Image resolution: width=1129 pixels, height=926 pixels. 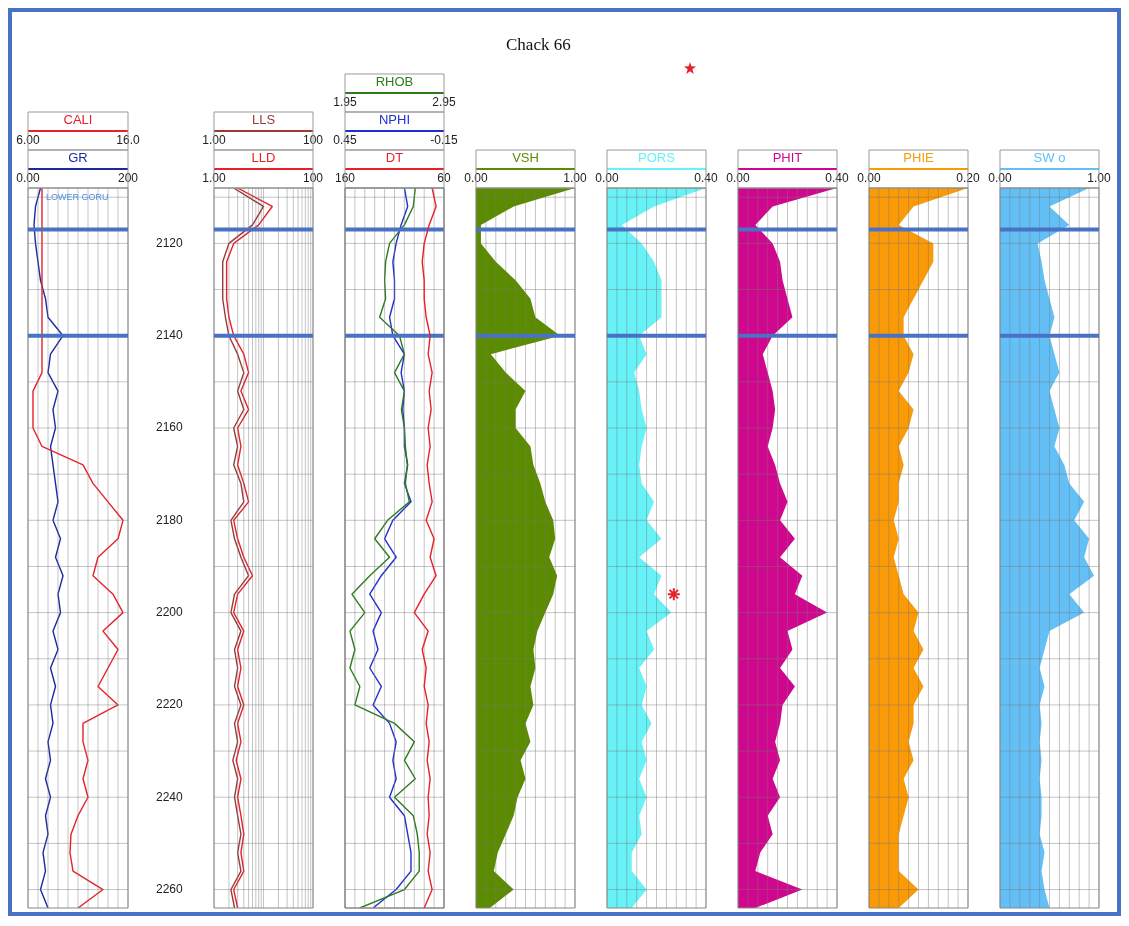 I want to click on text: DT, so click(x=394, y=158).